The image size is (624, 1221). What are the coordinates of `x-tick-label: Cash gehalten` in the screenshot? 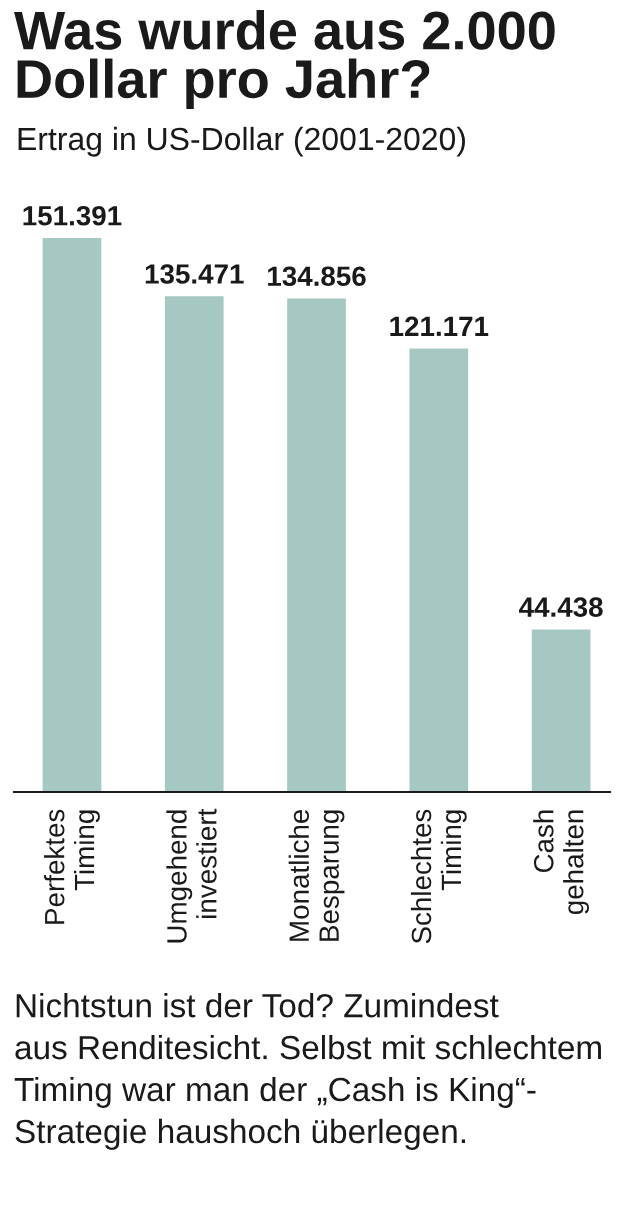 It's located at (561, 862).